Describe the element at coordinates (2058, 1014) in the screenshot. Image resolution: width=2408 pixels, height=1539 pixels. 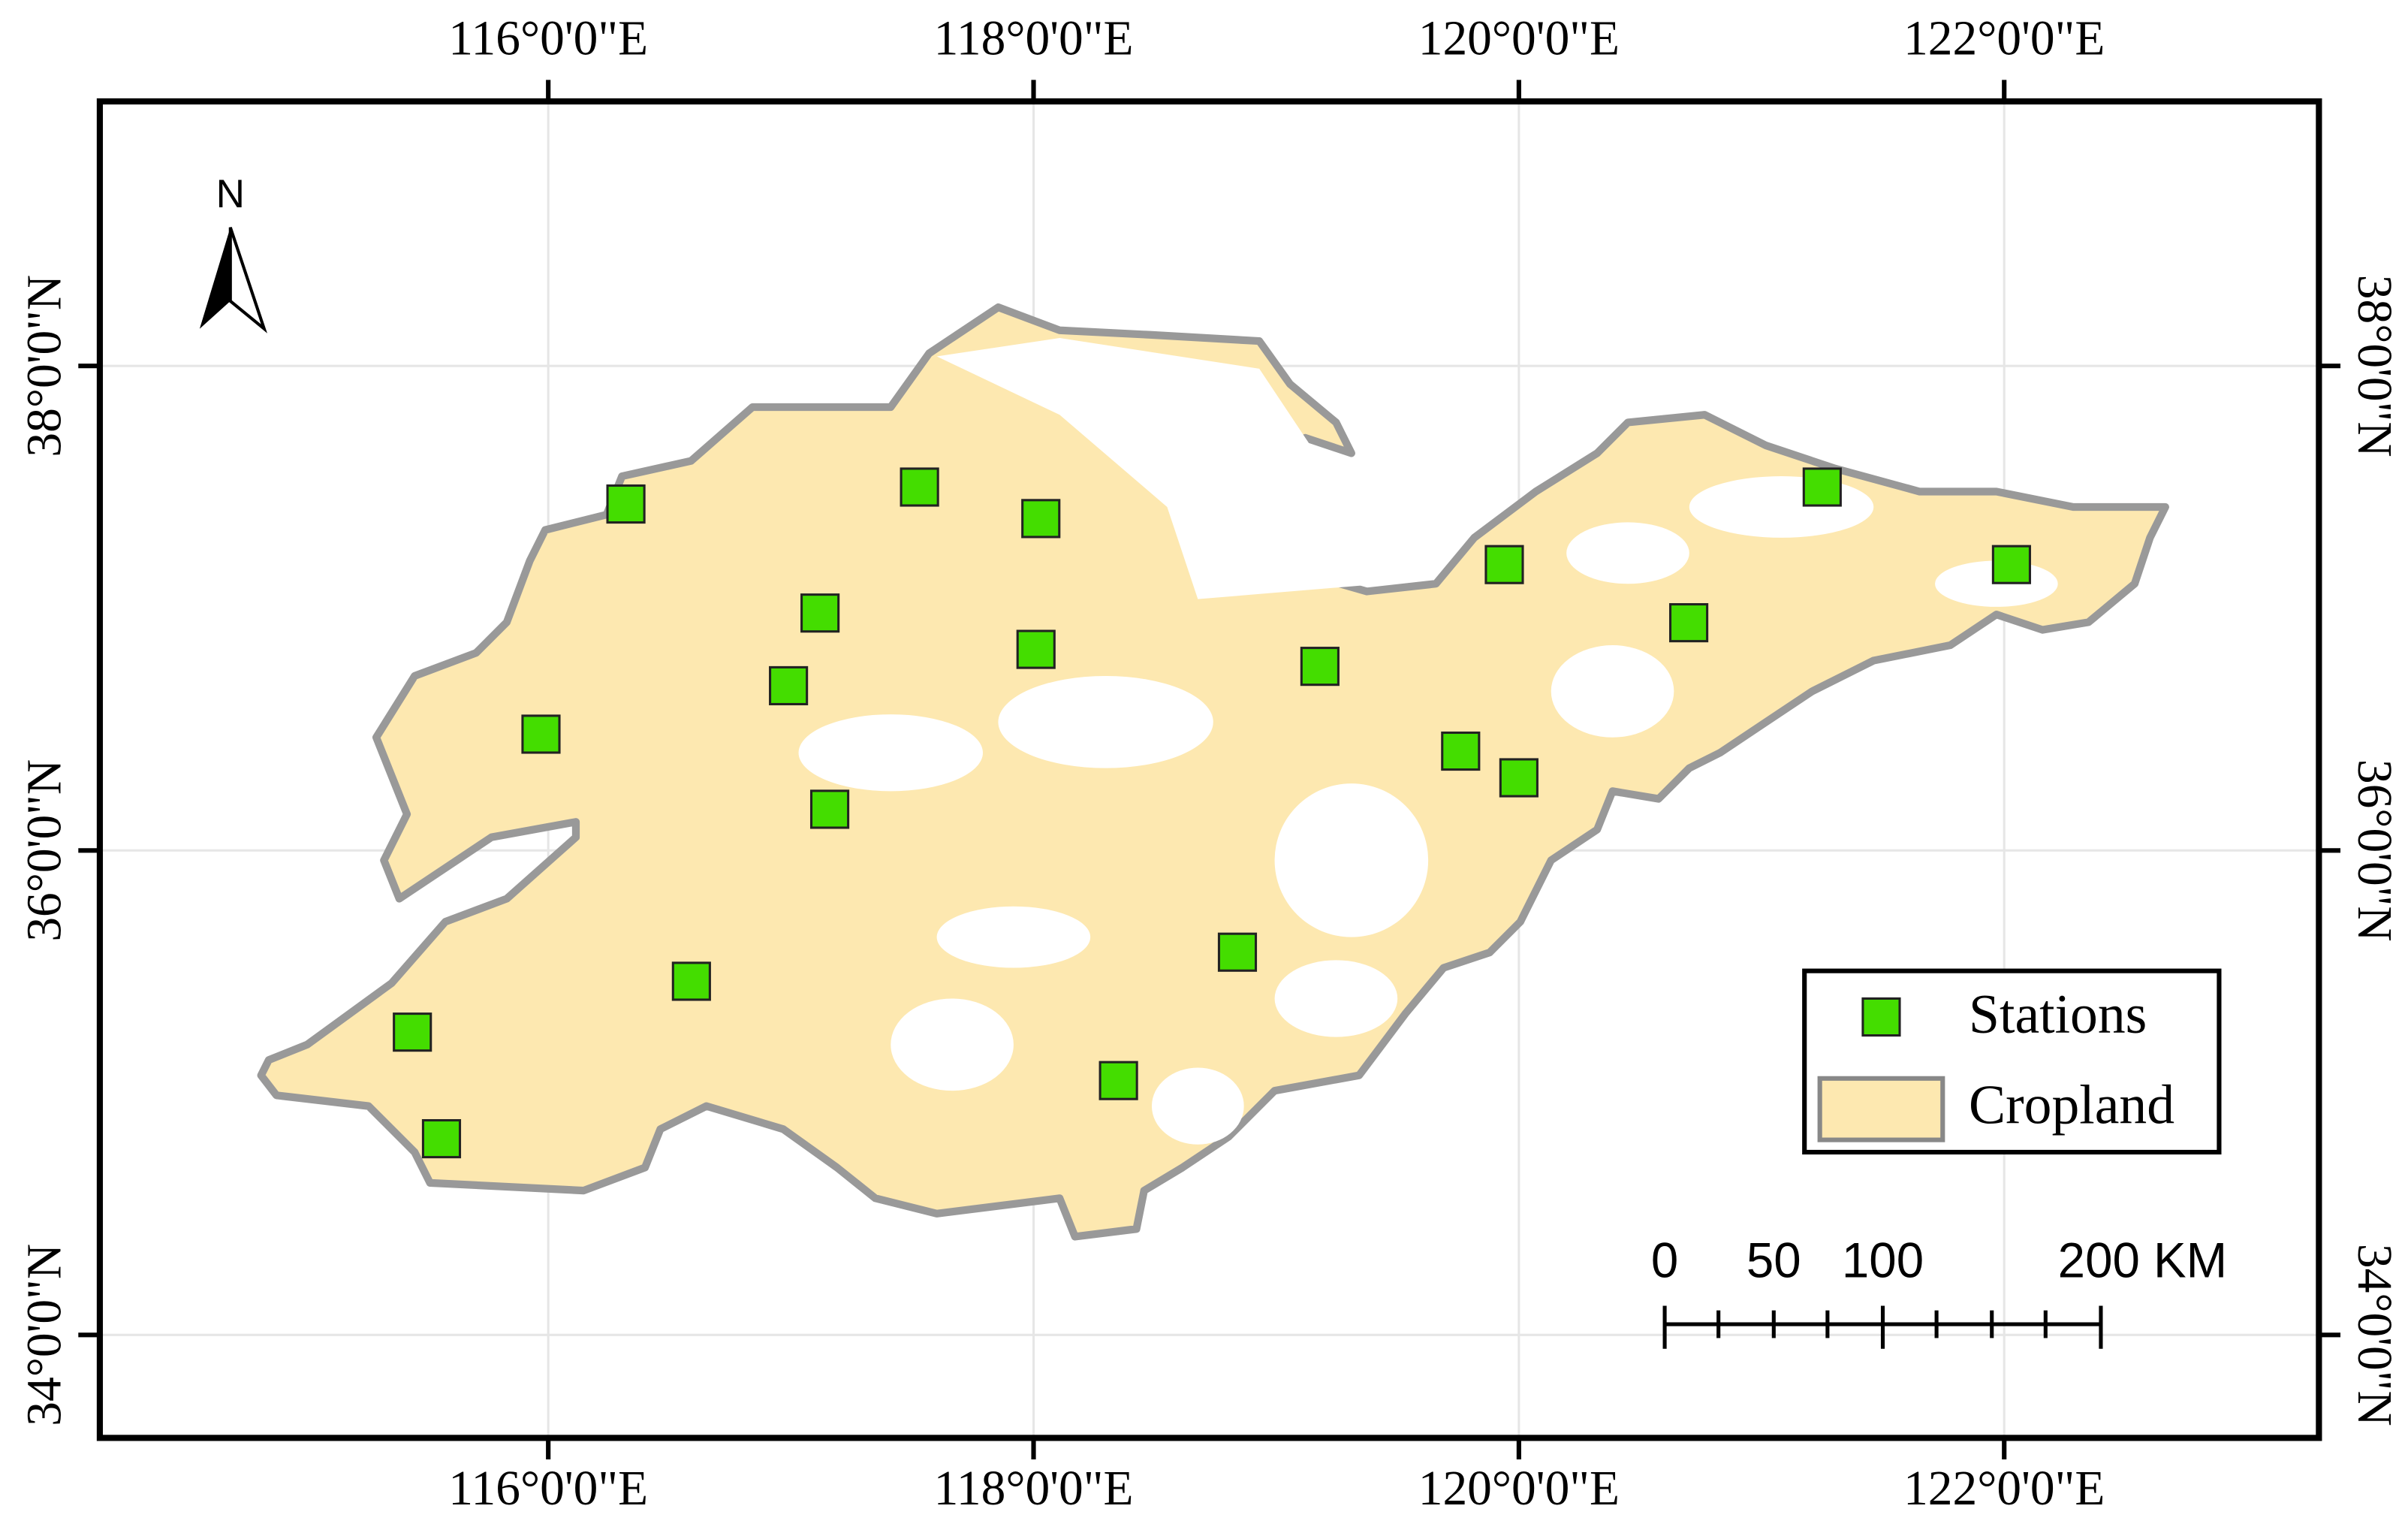
I see `legend-label: Stations` at that location.